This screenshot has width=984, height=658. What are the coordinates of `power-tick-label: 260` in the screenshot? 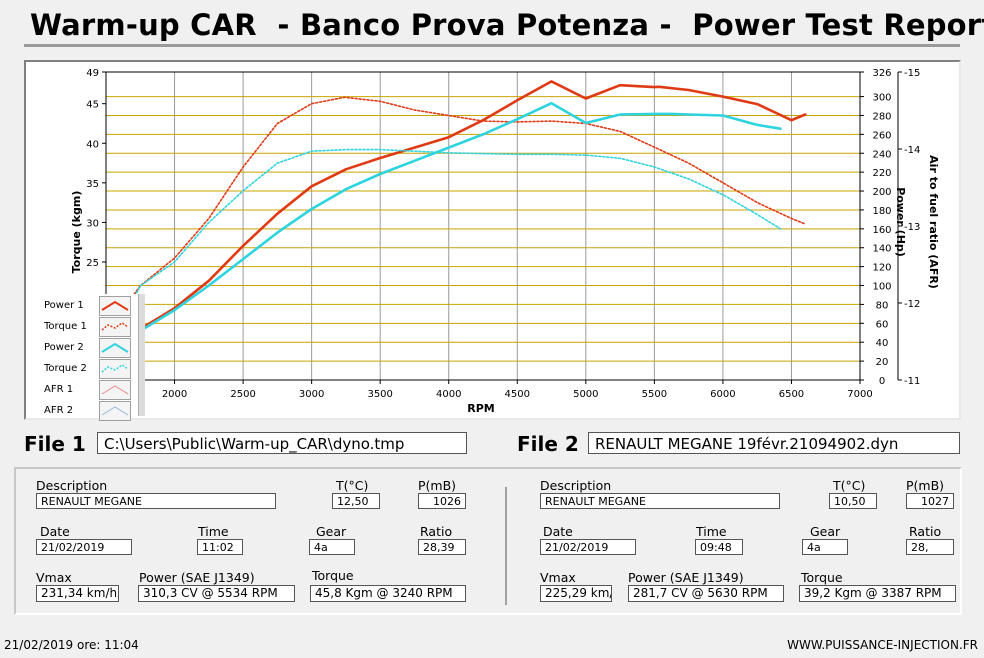 It's located at (881, 135).